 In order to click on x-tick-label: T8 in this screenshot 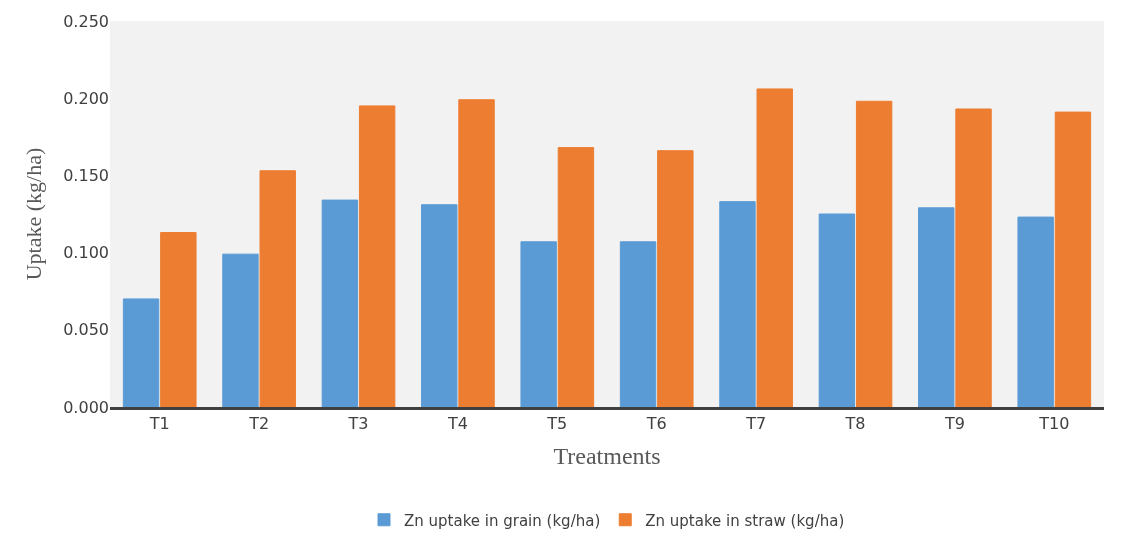, I will do `click(855, 424)`.